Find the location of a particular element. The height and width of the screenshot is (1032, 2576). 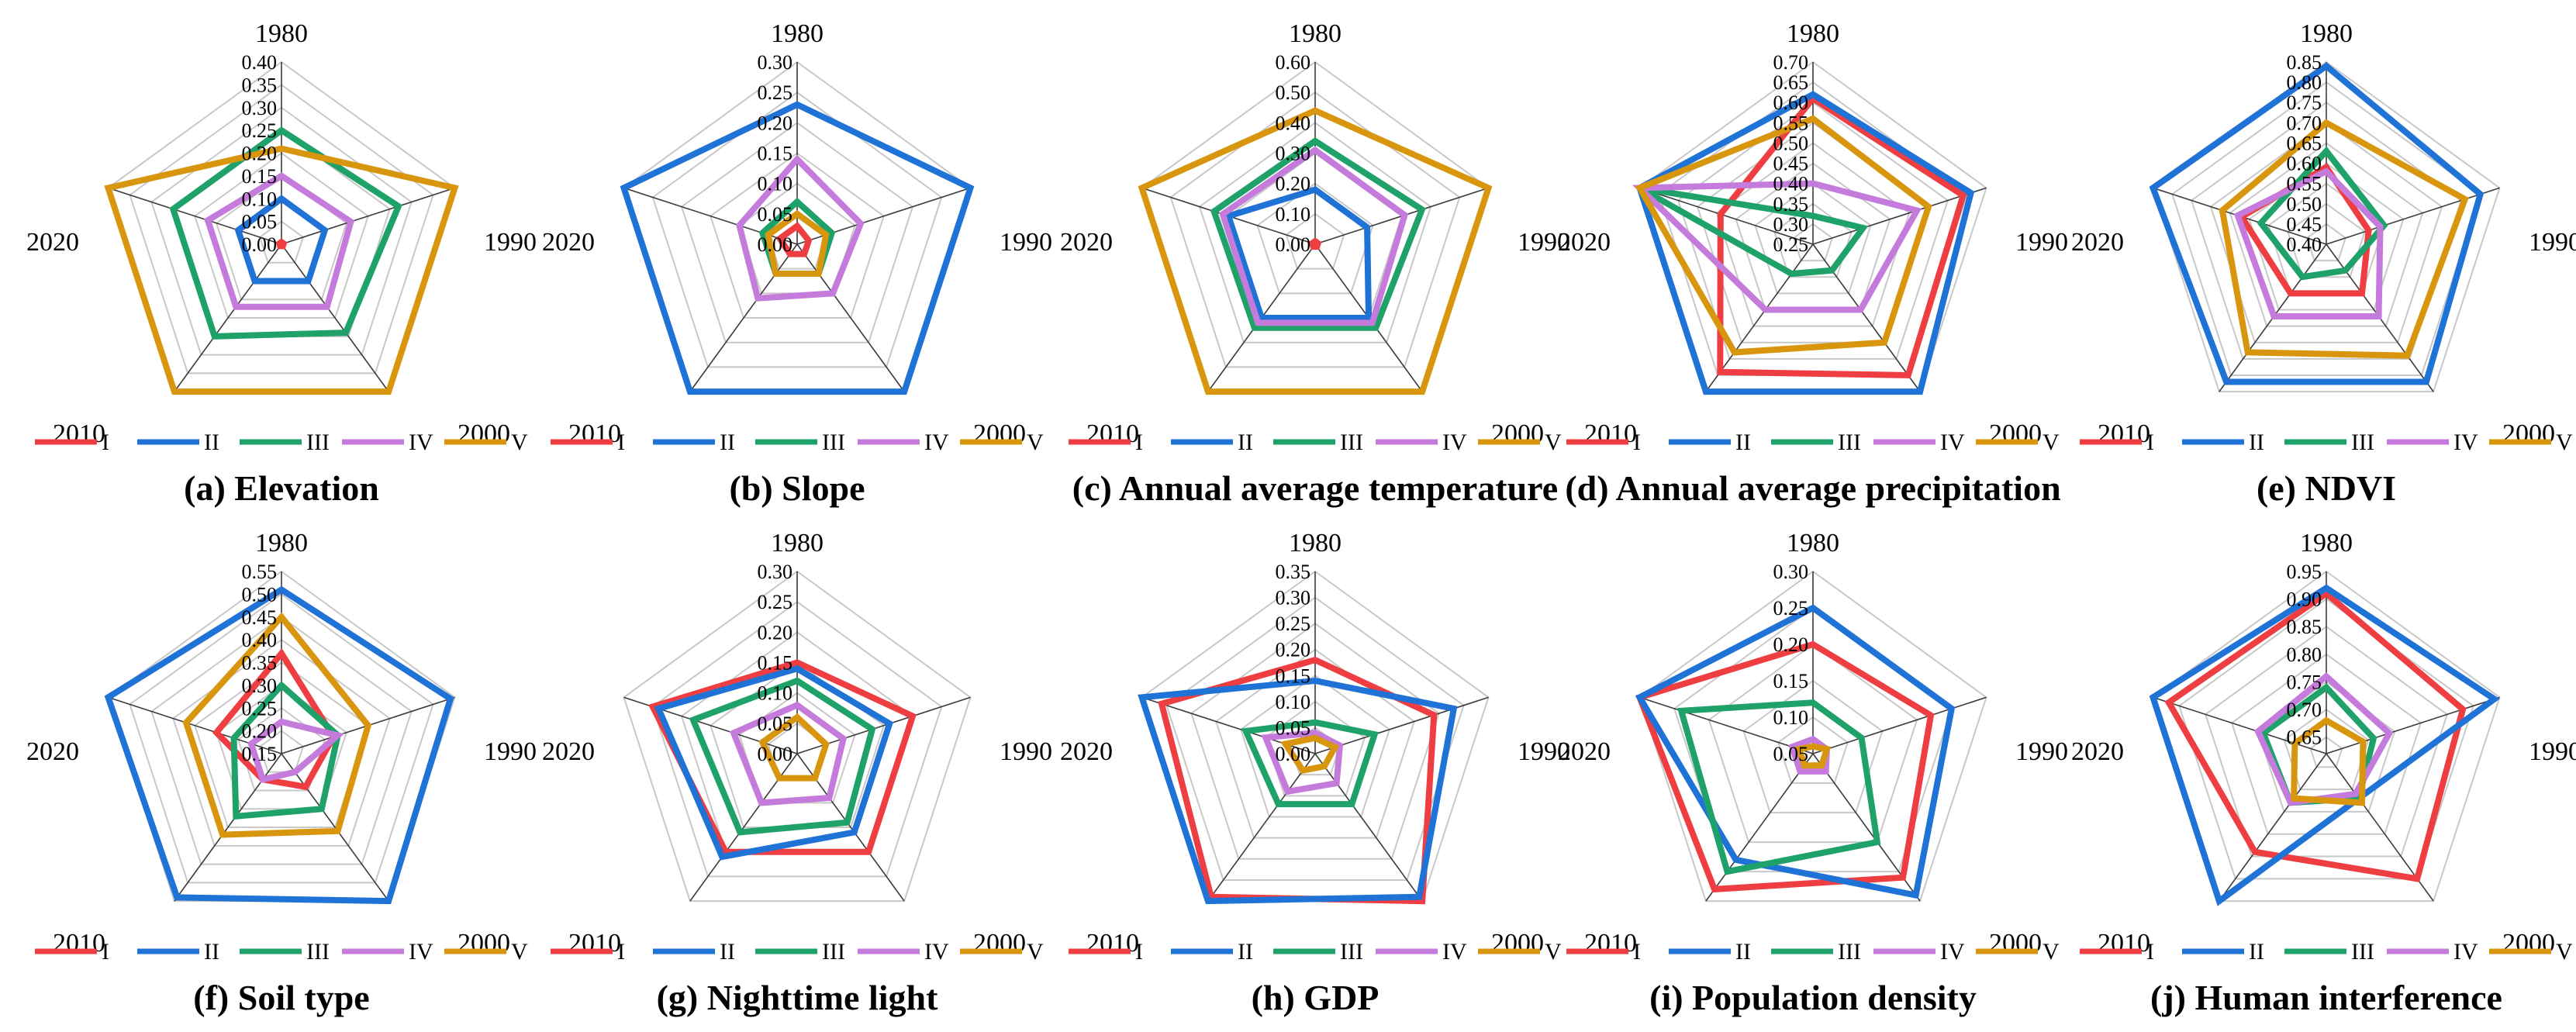

tick-label: 0.95 is located at coordinates (2304, 572).